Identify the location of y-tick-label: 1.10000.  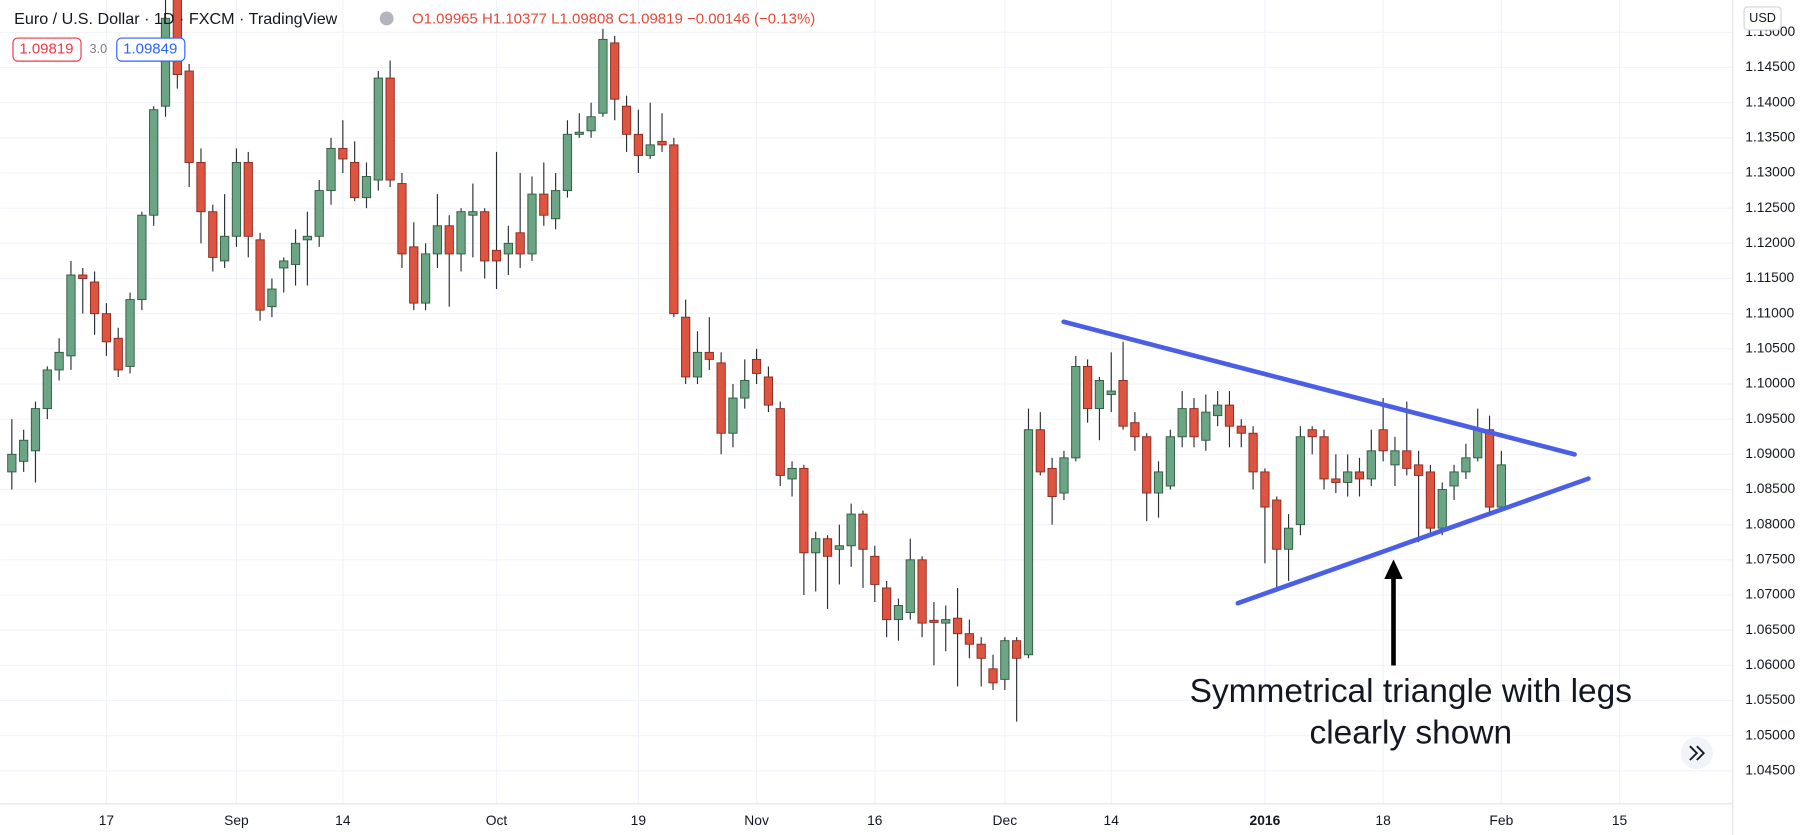
(1770, 383).